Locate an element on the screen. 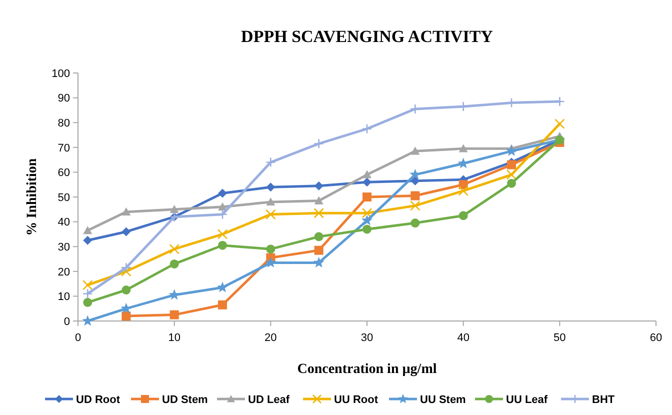 The height and width of the screenshot is (415, 672). y-tick-label: 60 is located at coordinates (64, 173).